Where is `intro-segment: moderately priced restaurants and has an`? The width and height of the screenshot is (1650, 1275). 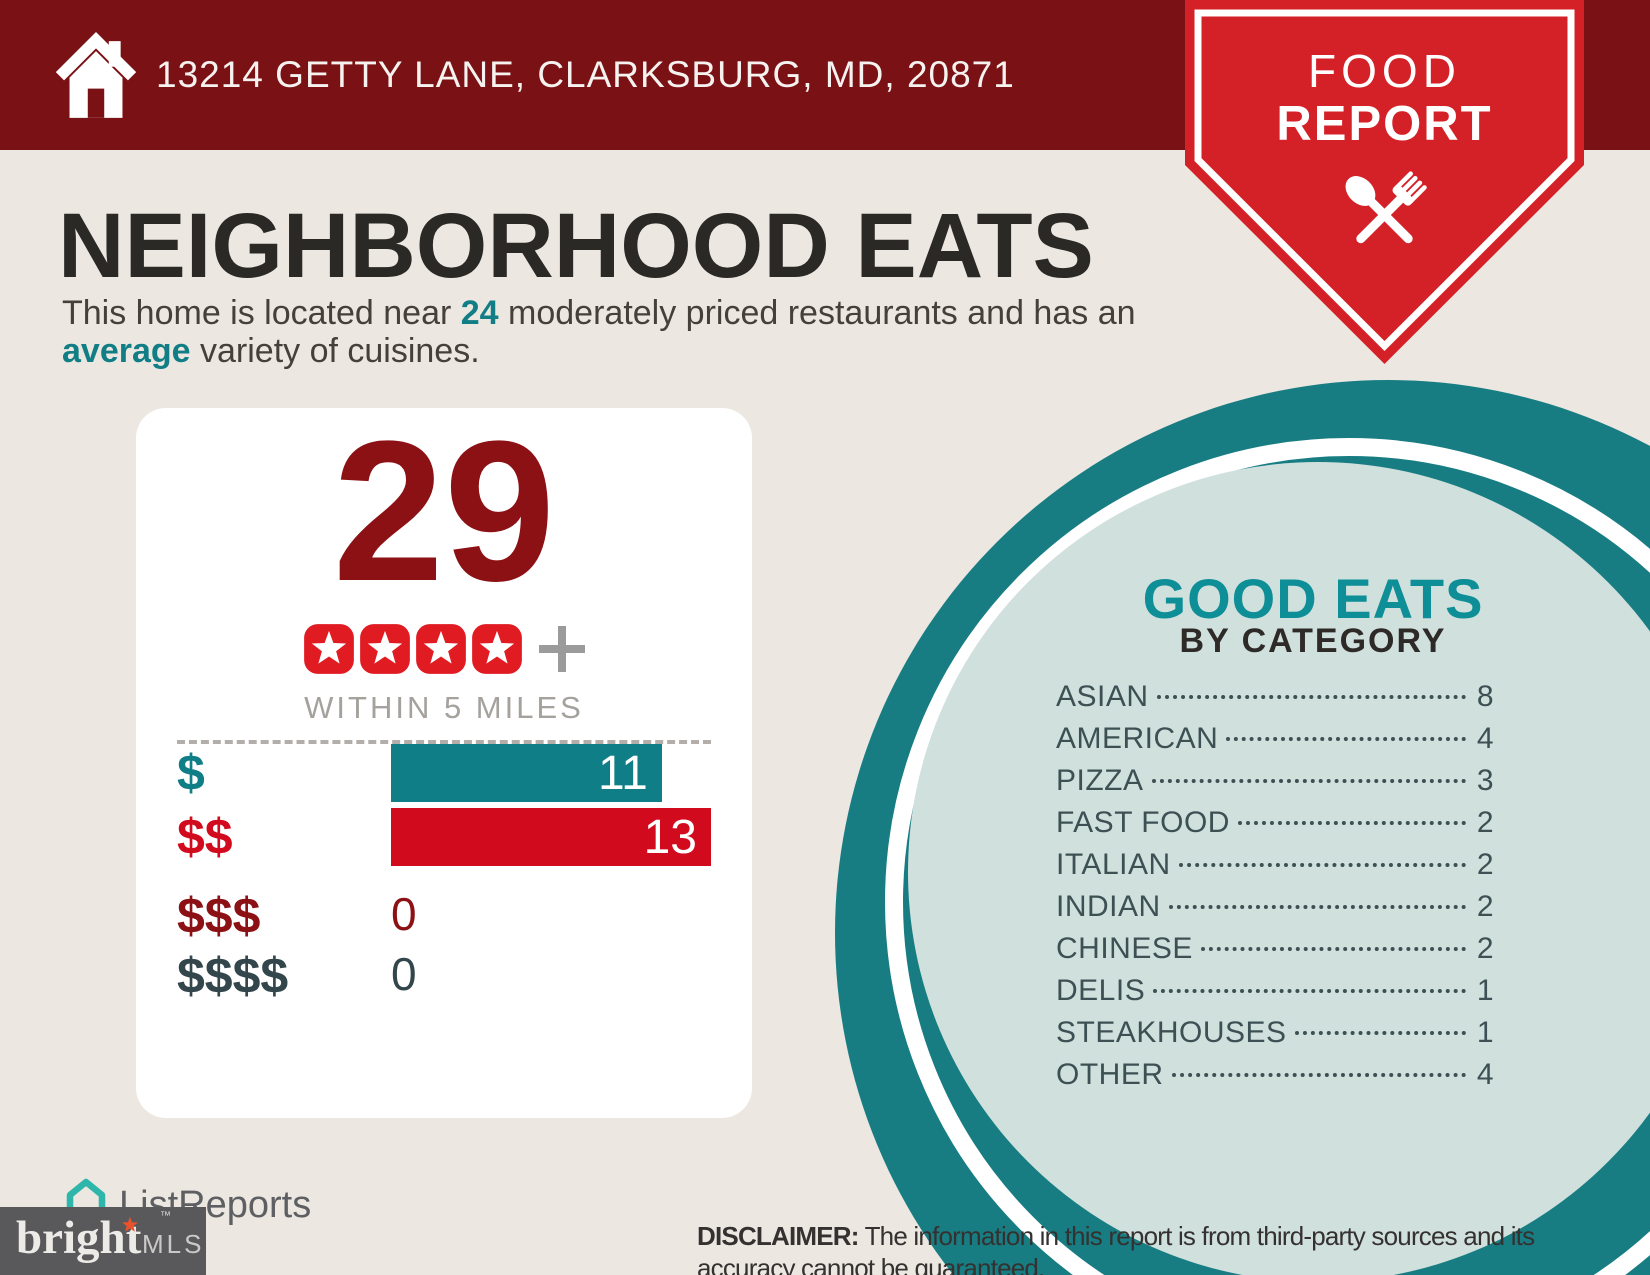
intro-segment: moderately priced restaurants and has an is located at coordinates (817, 313).